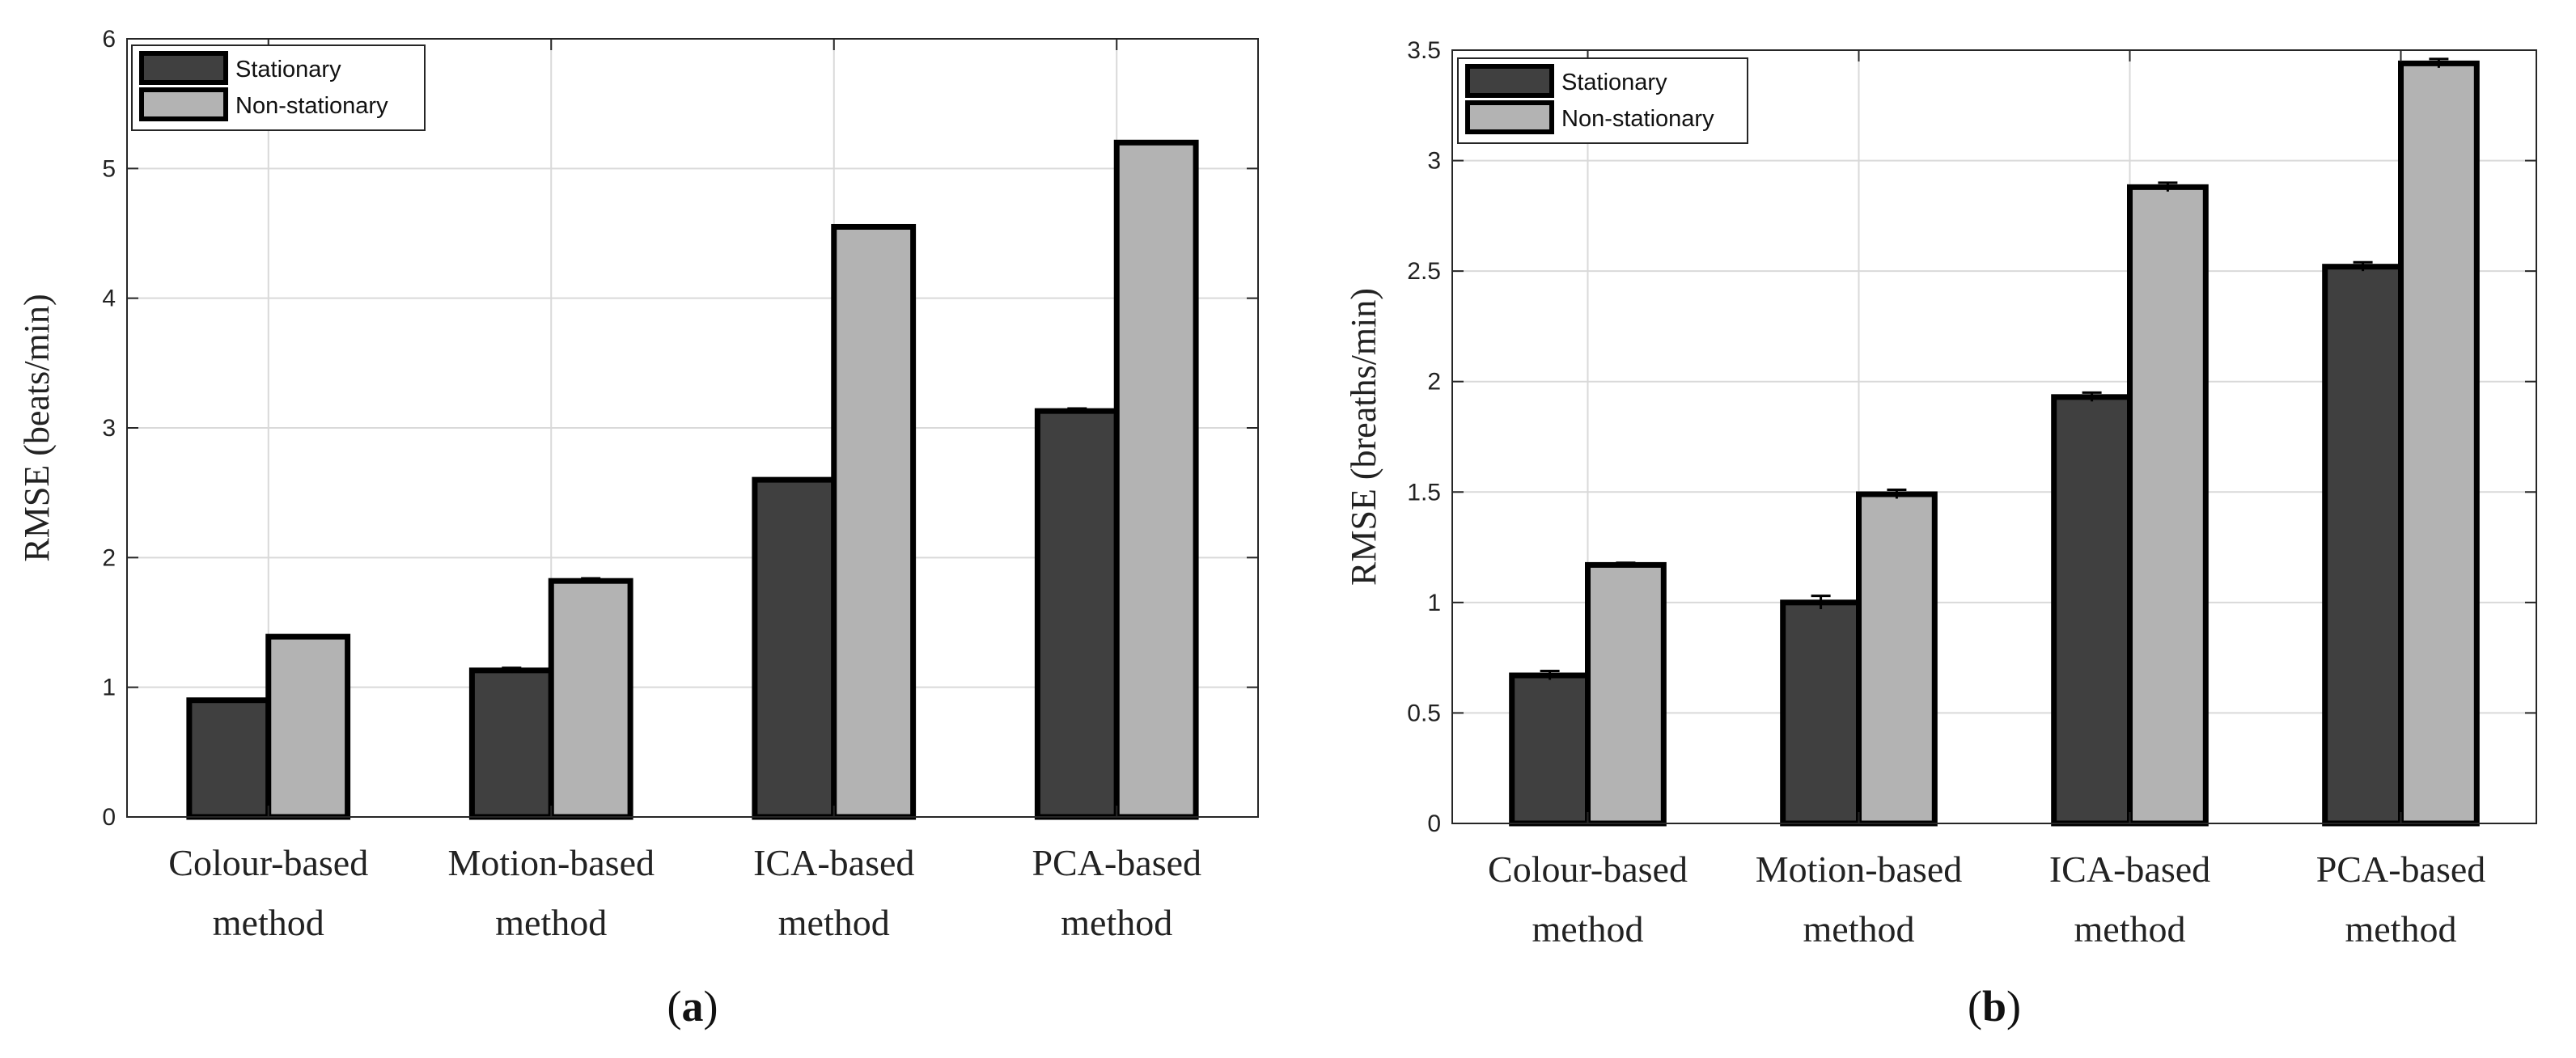 The width and height of the screenshot is (2576, 1058). I want to click on y-tick-label: 1.5, so click(1424, 492).